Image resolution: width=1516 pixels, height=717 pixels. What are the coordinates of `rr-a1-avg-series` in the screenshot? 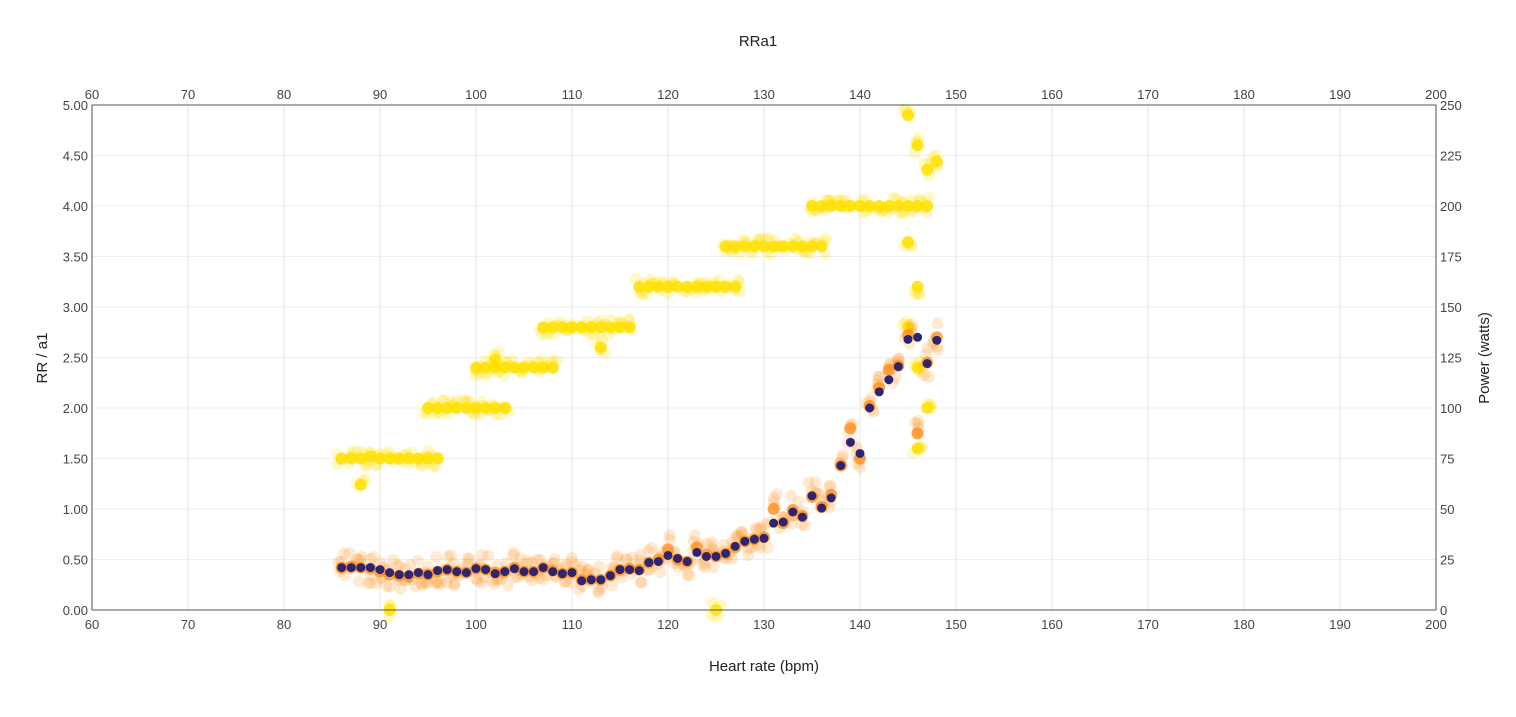 It's located at (639, 459).